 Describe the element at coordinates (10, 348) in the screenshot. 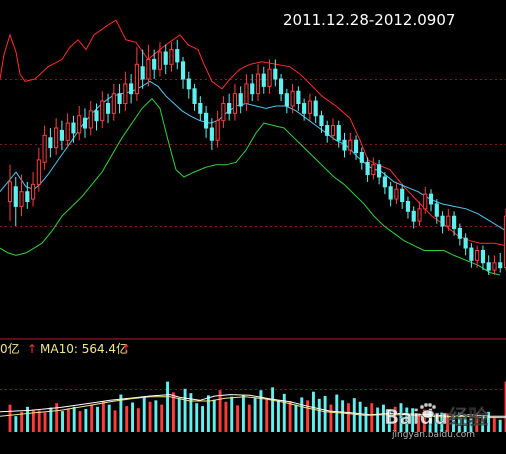

I see `volume-indicator-prefix: 0亿` at that location.